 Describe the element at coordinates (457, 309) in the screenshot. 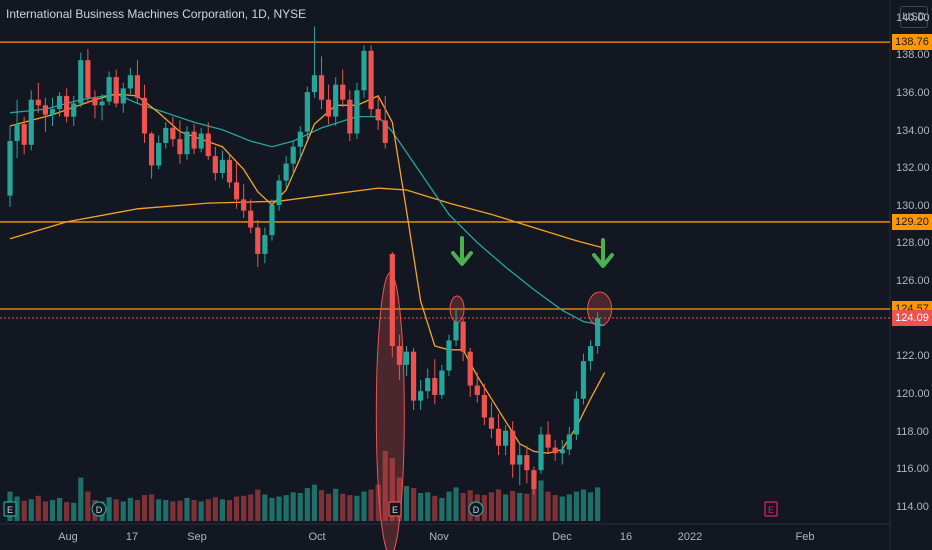

I see `resistance-test-highlight` at that location.